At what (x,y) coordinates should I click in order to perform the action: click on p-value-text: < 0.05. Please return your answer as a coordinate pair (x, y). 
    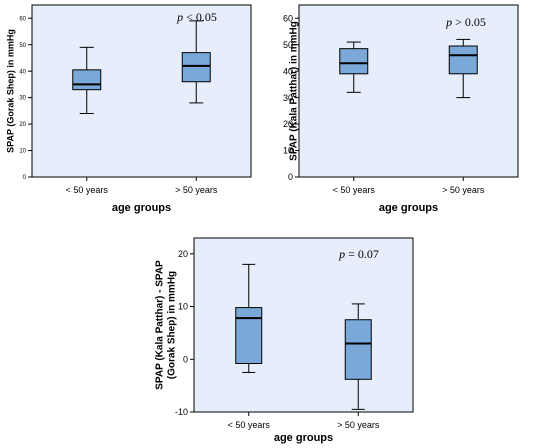
    Looking at the image, I should click on (200, 17).